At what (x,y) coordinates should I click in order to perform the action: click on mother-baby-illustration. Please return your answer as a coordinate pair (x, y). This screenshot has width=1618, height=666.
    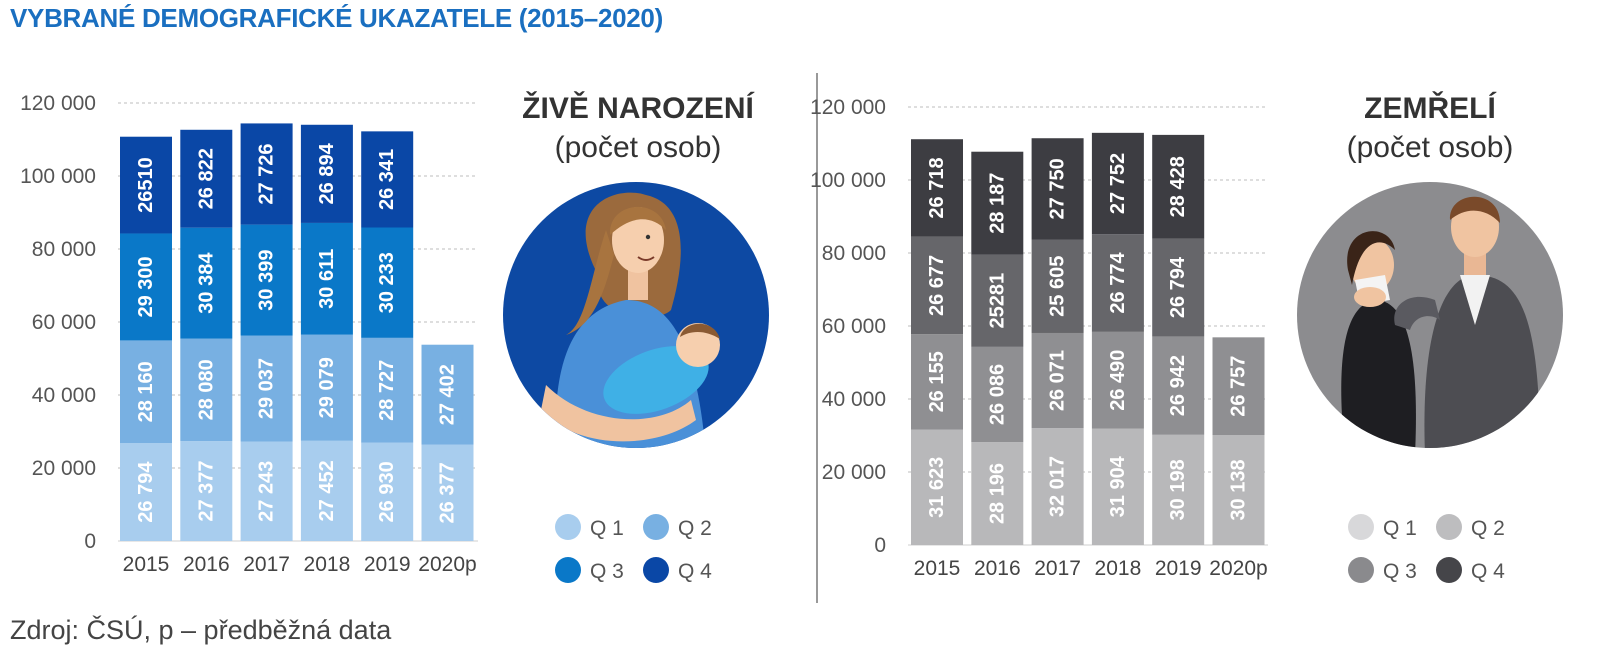
    Looking at the image, I should click on (636, 315).